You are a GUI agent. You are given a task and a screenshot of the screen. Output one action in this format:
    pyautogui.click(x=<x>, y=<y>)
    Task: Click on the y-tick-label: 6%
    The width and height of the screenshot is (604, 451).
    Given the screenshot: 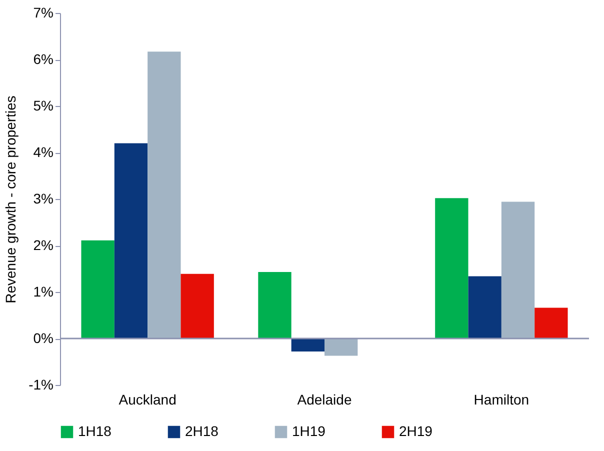 What is the action you would take?
    pyautogui.click(x=43, y=59)
    